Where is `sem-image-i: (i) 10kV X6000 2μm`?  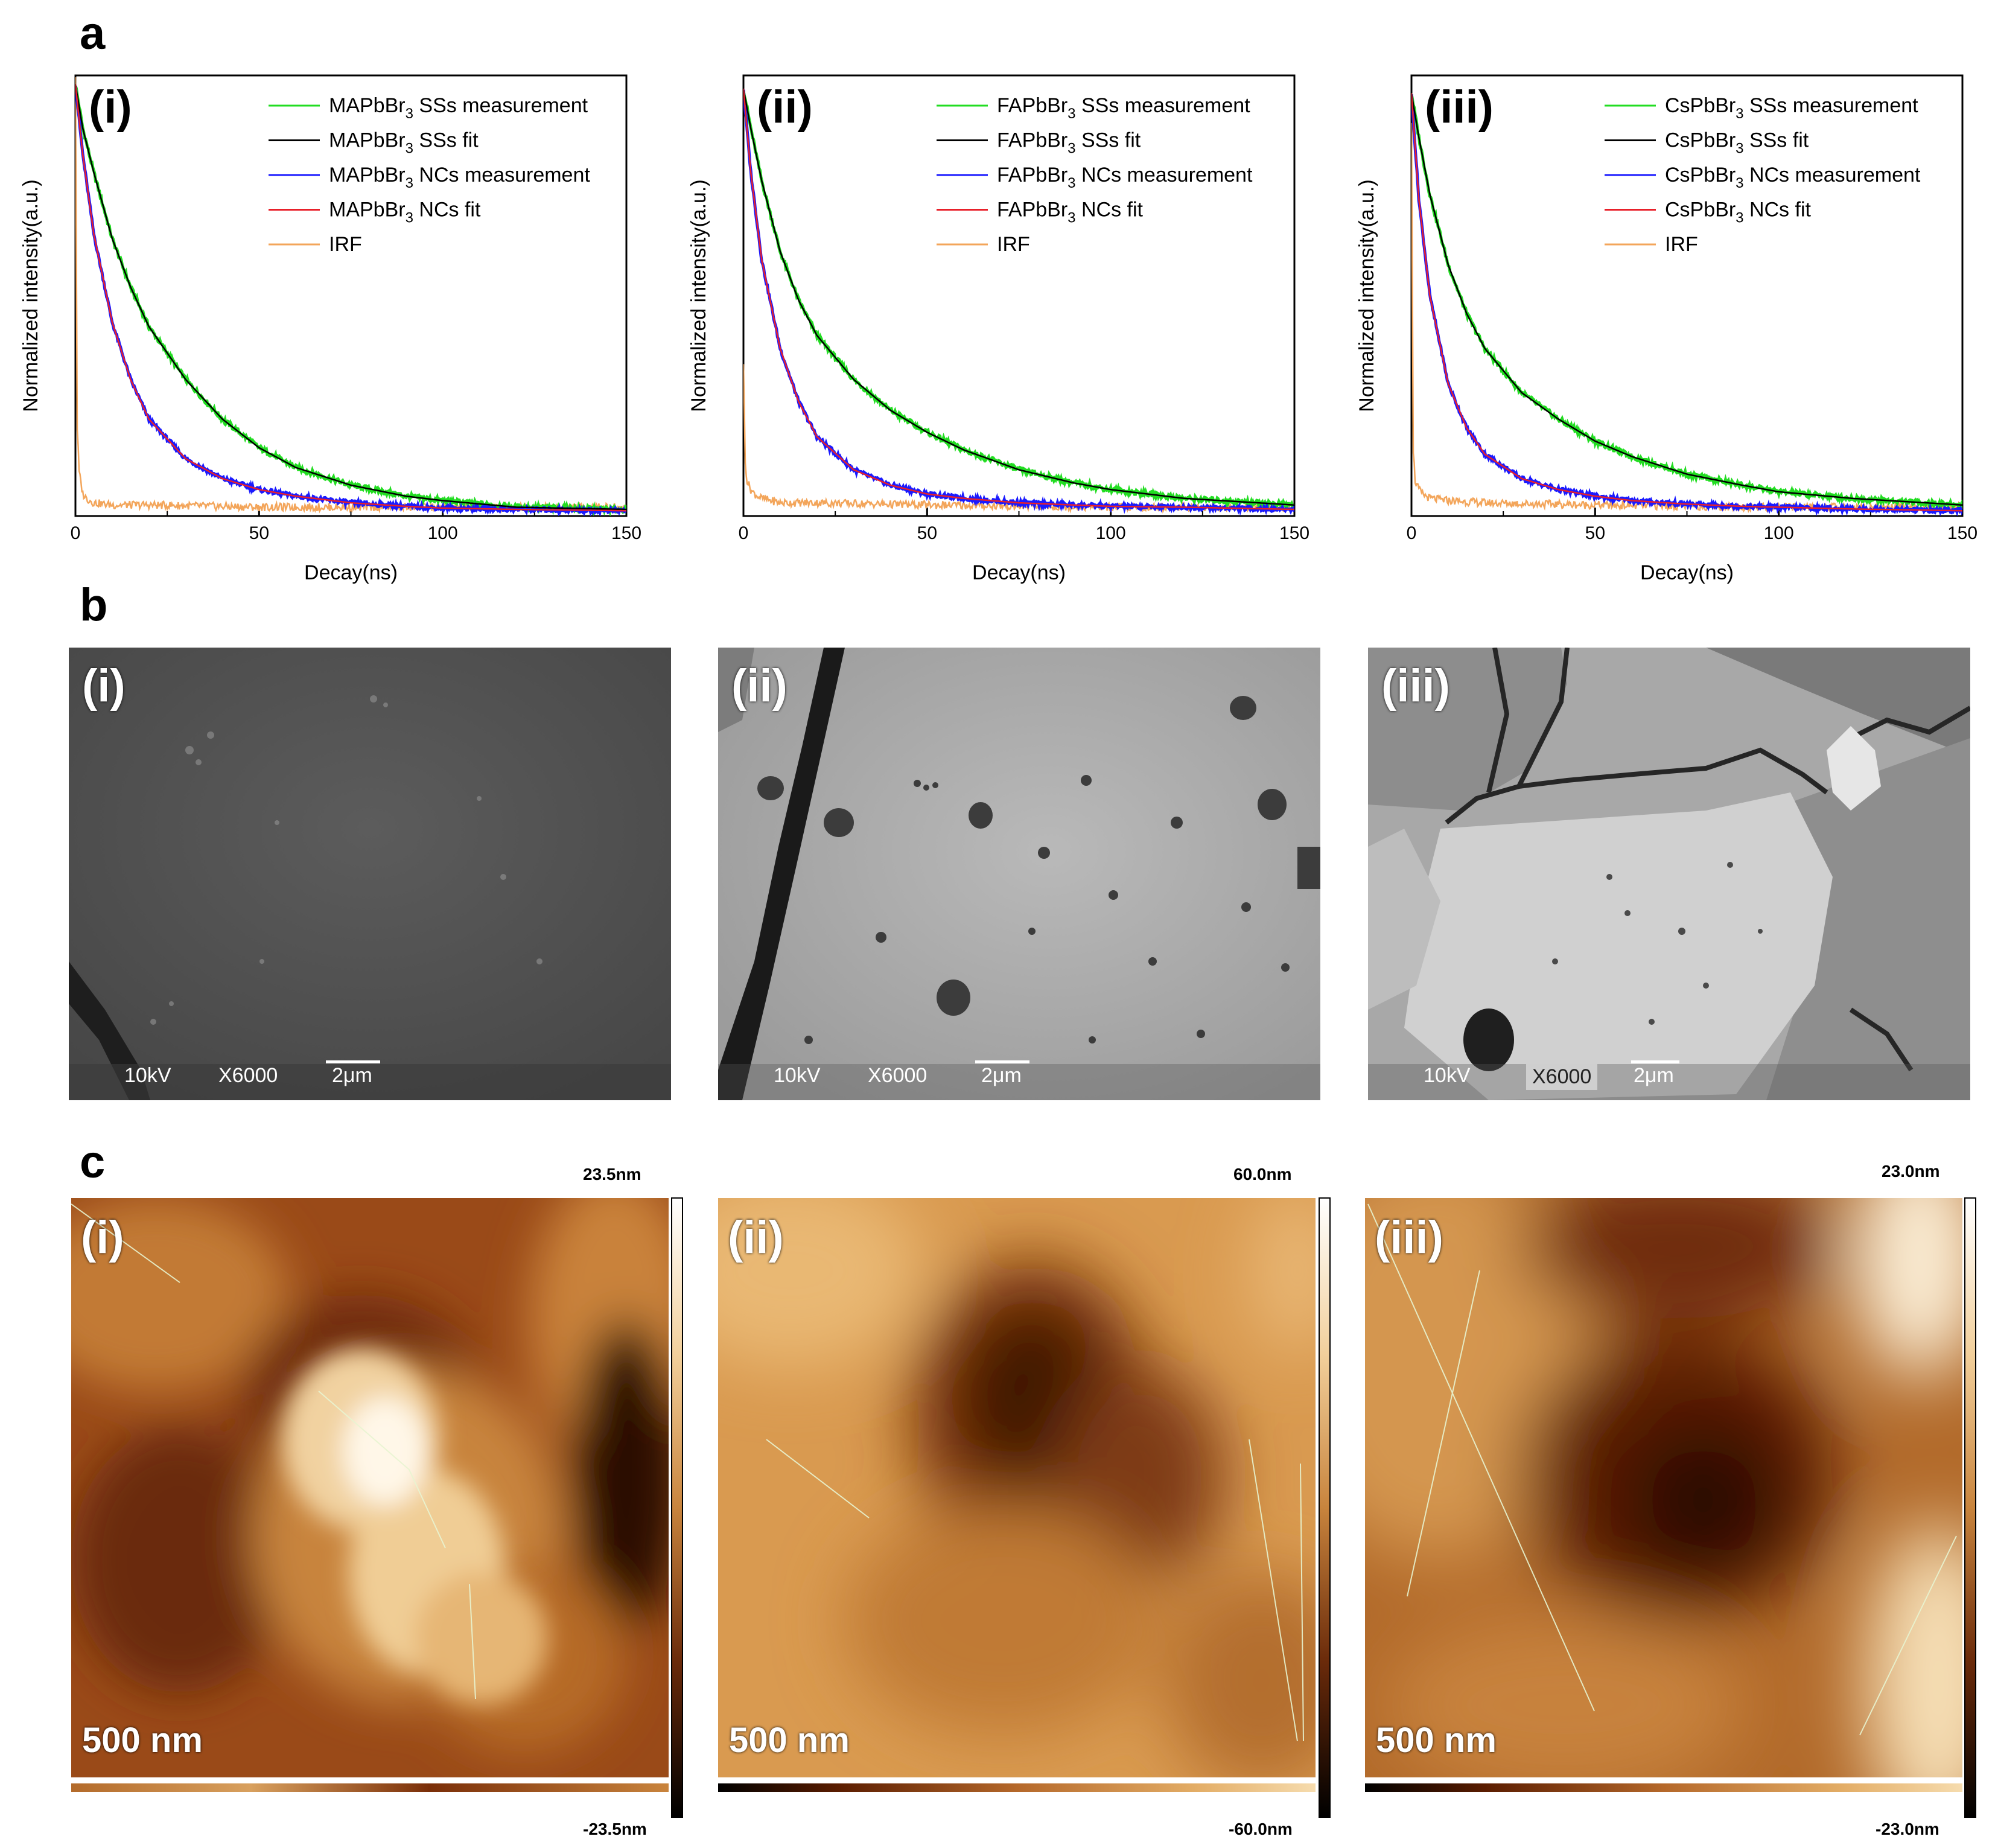 sem-image-i: (i) 10kV X6000 2μm is located at coordinates (370, 874).